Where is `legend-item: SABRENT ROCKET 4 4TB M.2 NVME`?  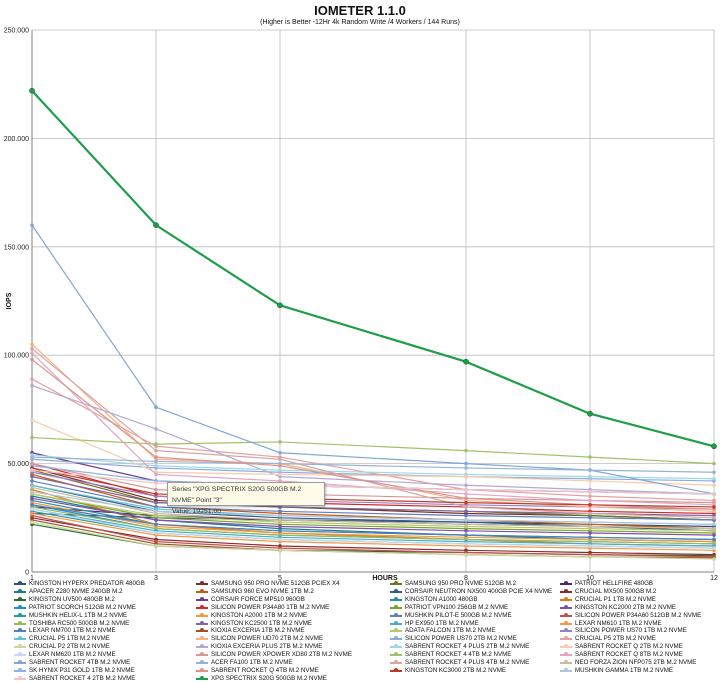
legend-item: SABRENT ROCKET 4 4TB M.2 NVME is located at coordinates (450, 655).